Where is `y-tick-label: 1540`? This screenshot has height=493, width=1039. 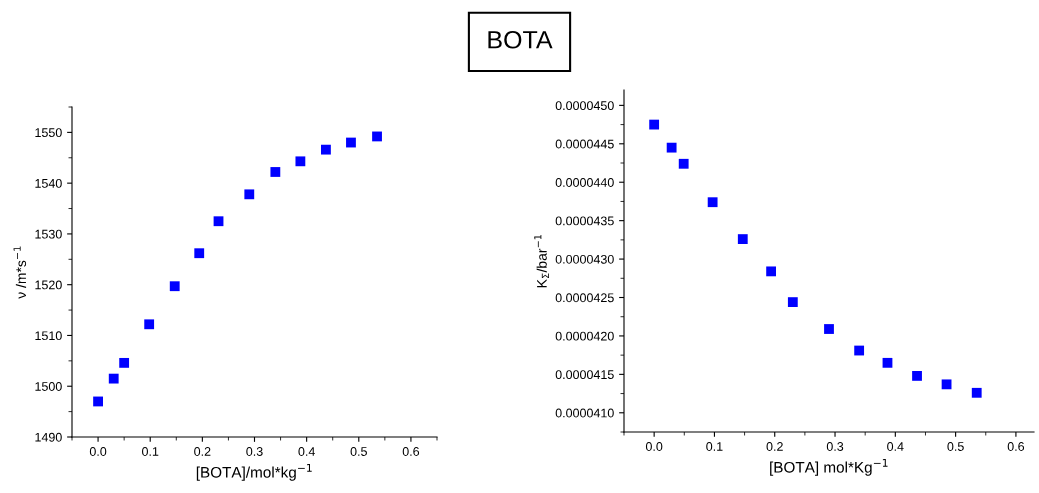 y-tick-label: 1540 is located at coordinates (48, 183).